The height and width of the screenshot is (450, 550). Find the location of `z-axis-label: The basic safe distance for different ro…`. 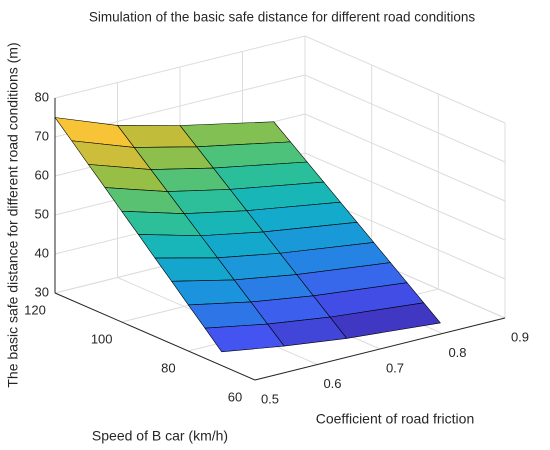

z-axis-label: The basic safe distance for different ro… is located at coordinates (13, 214).